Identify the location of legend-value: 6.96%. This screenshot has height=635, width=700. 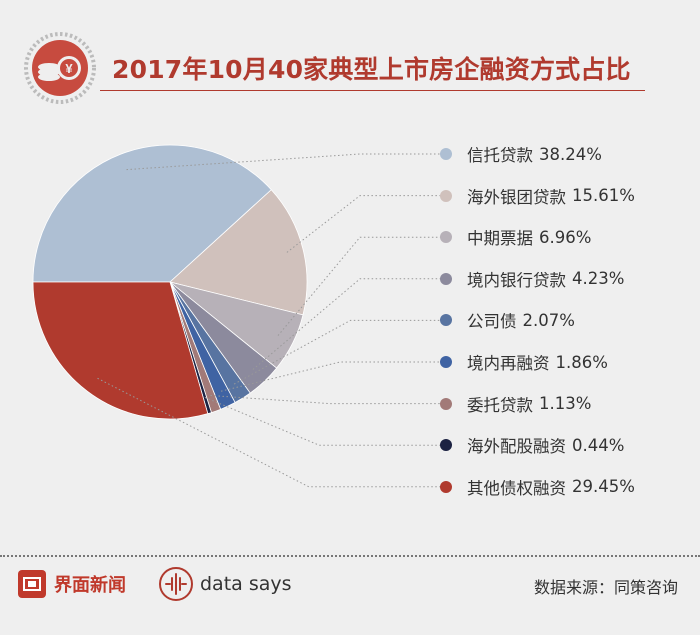
(565, 237).